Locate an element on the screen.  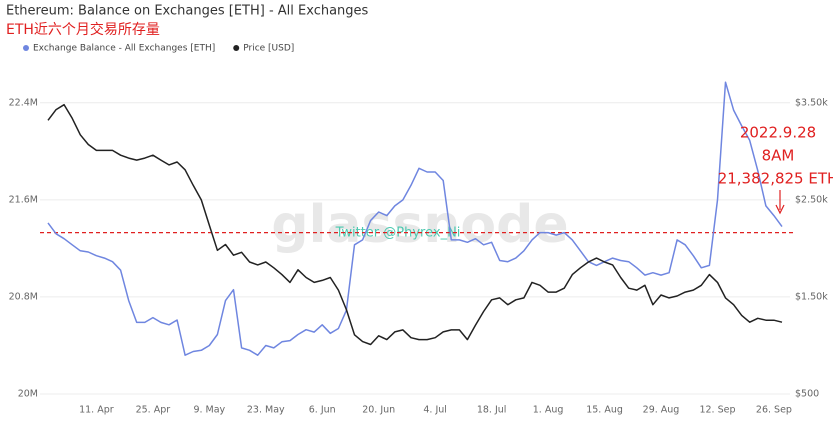
x-tick-label: 26. Sep is located at coordinates (774, 410).